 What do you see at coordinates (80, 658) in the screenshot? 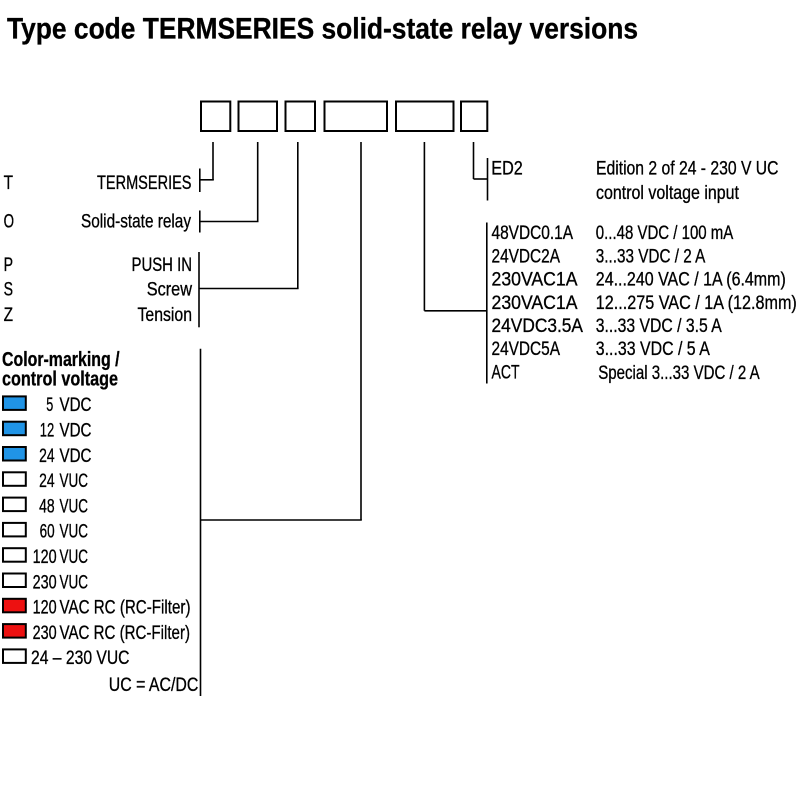
I see `svg-text: 24 – 230 VUC` at bounding box center [80, 658].